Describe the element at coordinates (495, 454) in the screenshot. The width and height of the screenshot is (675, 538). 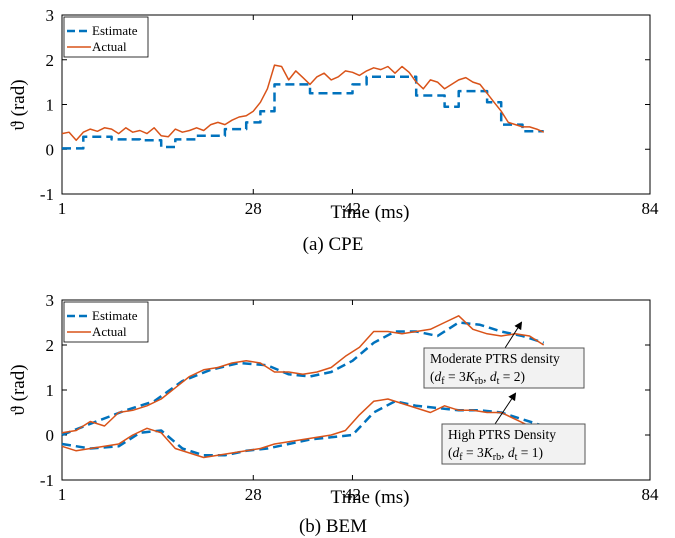
I see `annotation-high-params: (df = 3Krb, dt = 1)` at that location.